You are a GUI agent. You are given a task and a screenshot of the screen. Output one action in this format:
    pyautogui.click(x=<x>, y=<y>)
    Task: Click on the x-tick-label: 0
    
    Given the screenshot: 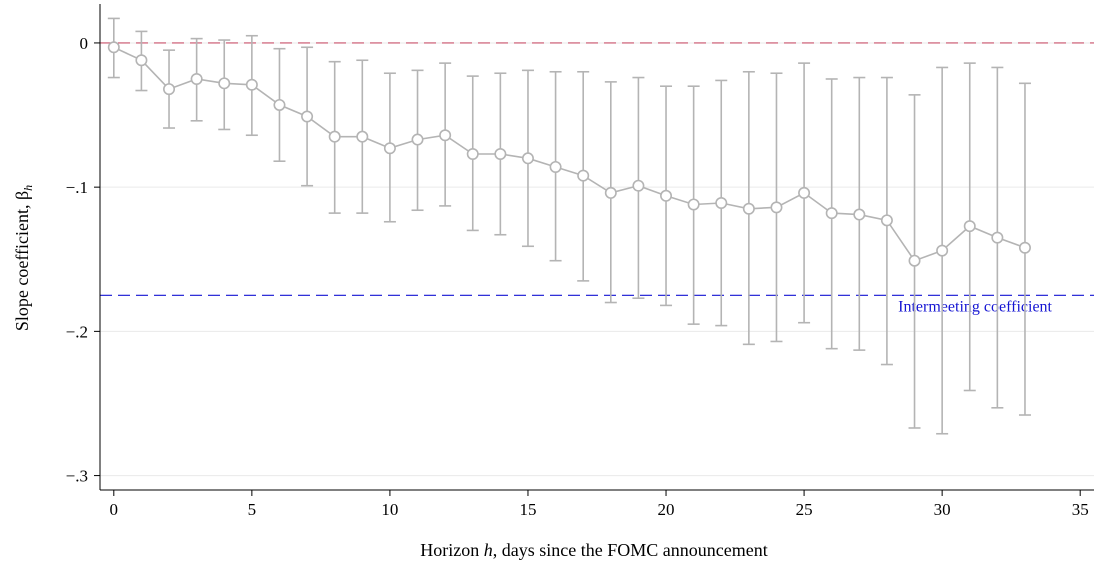 What is the action you would take?
    pyautogui.click(x=114, y=509)
    